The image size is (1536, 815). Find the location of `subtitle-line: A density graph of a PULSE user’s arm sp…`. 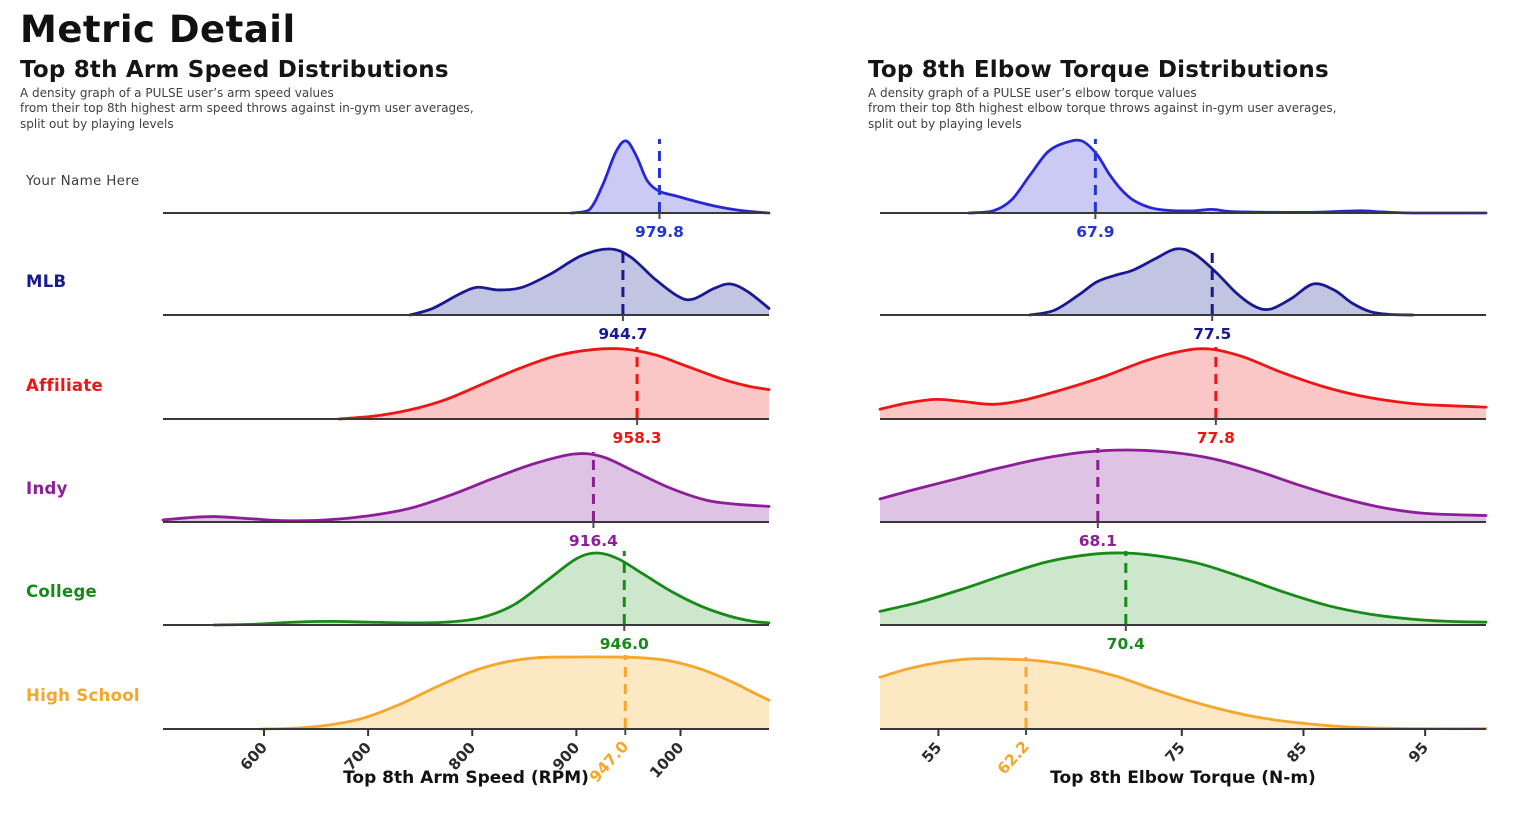

subtitle-line: A density graph of a PULSE user’s arm sp… is located at coordinates (177, 93).